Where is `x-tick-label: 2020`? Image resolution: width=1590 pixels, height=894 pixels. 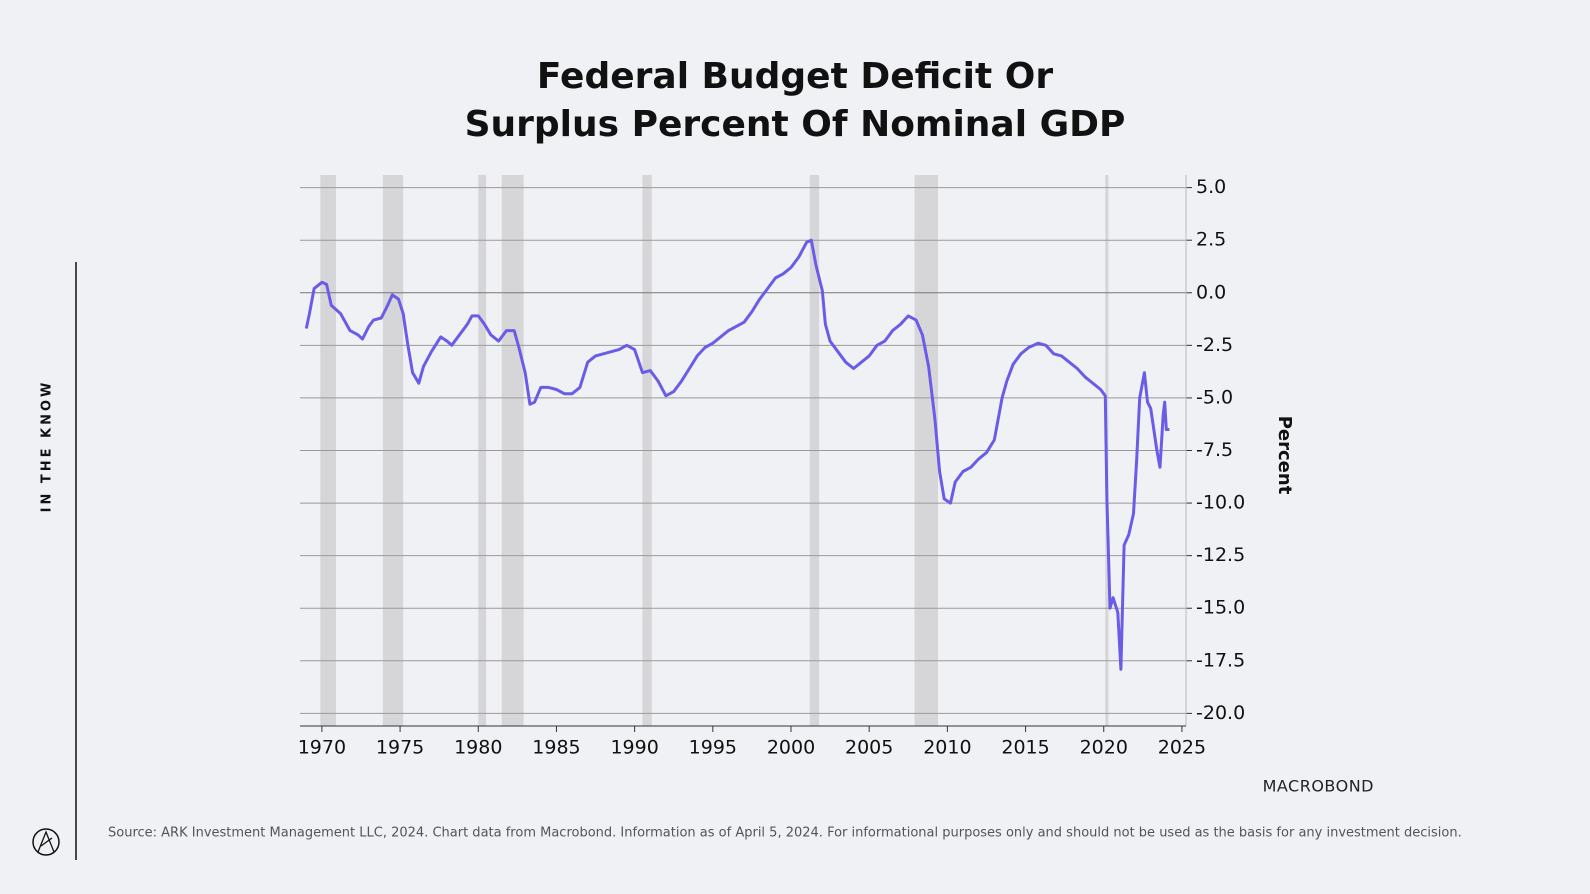
x-tick-label: 2020 is located at coordinates (1104, 748).